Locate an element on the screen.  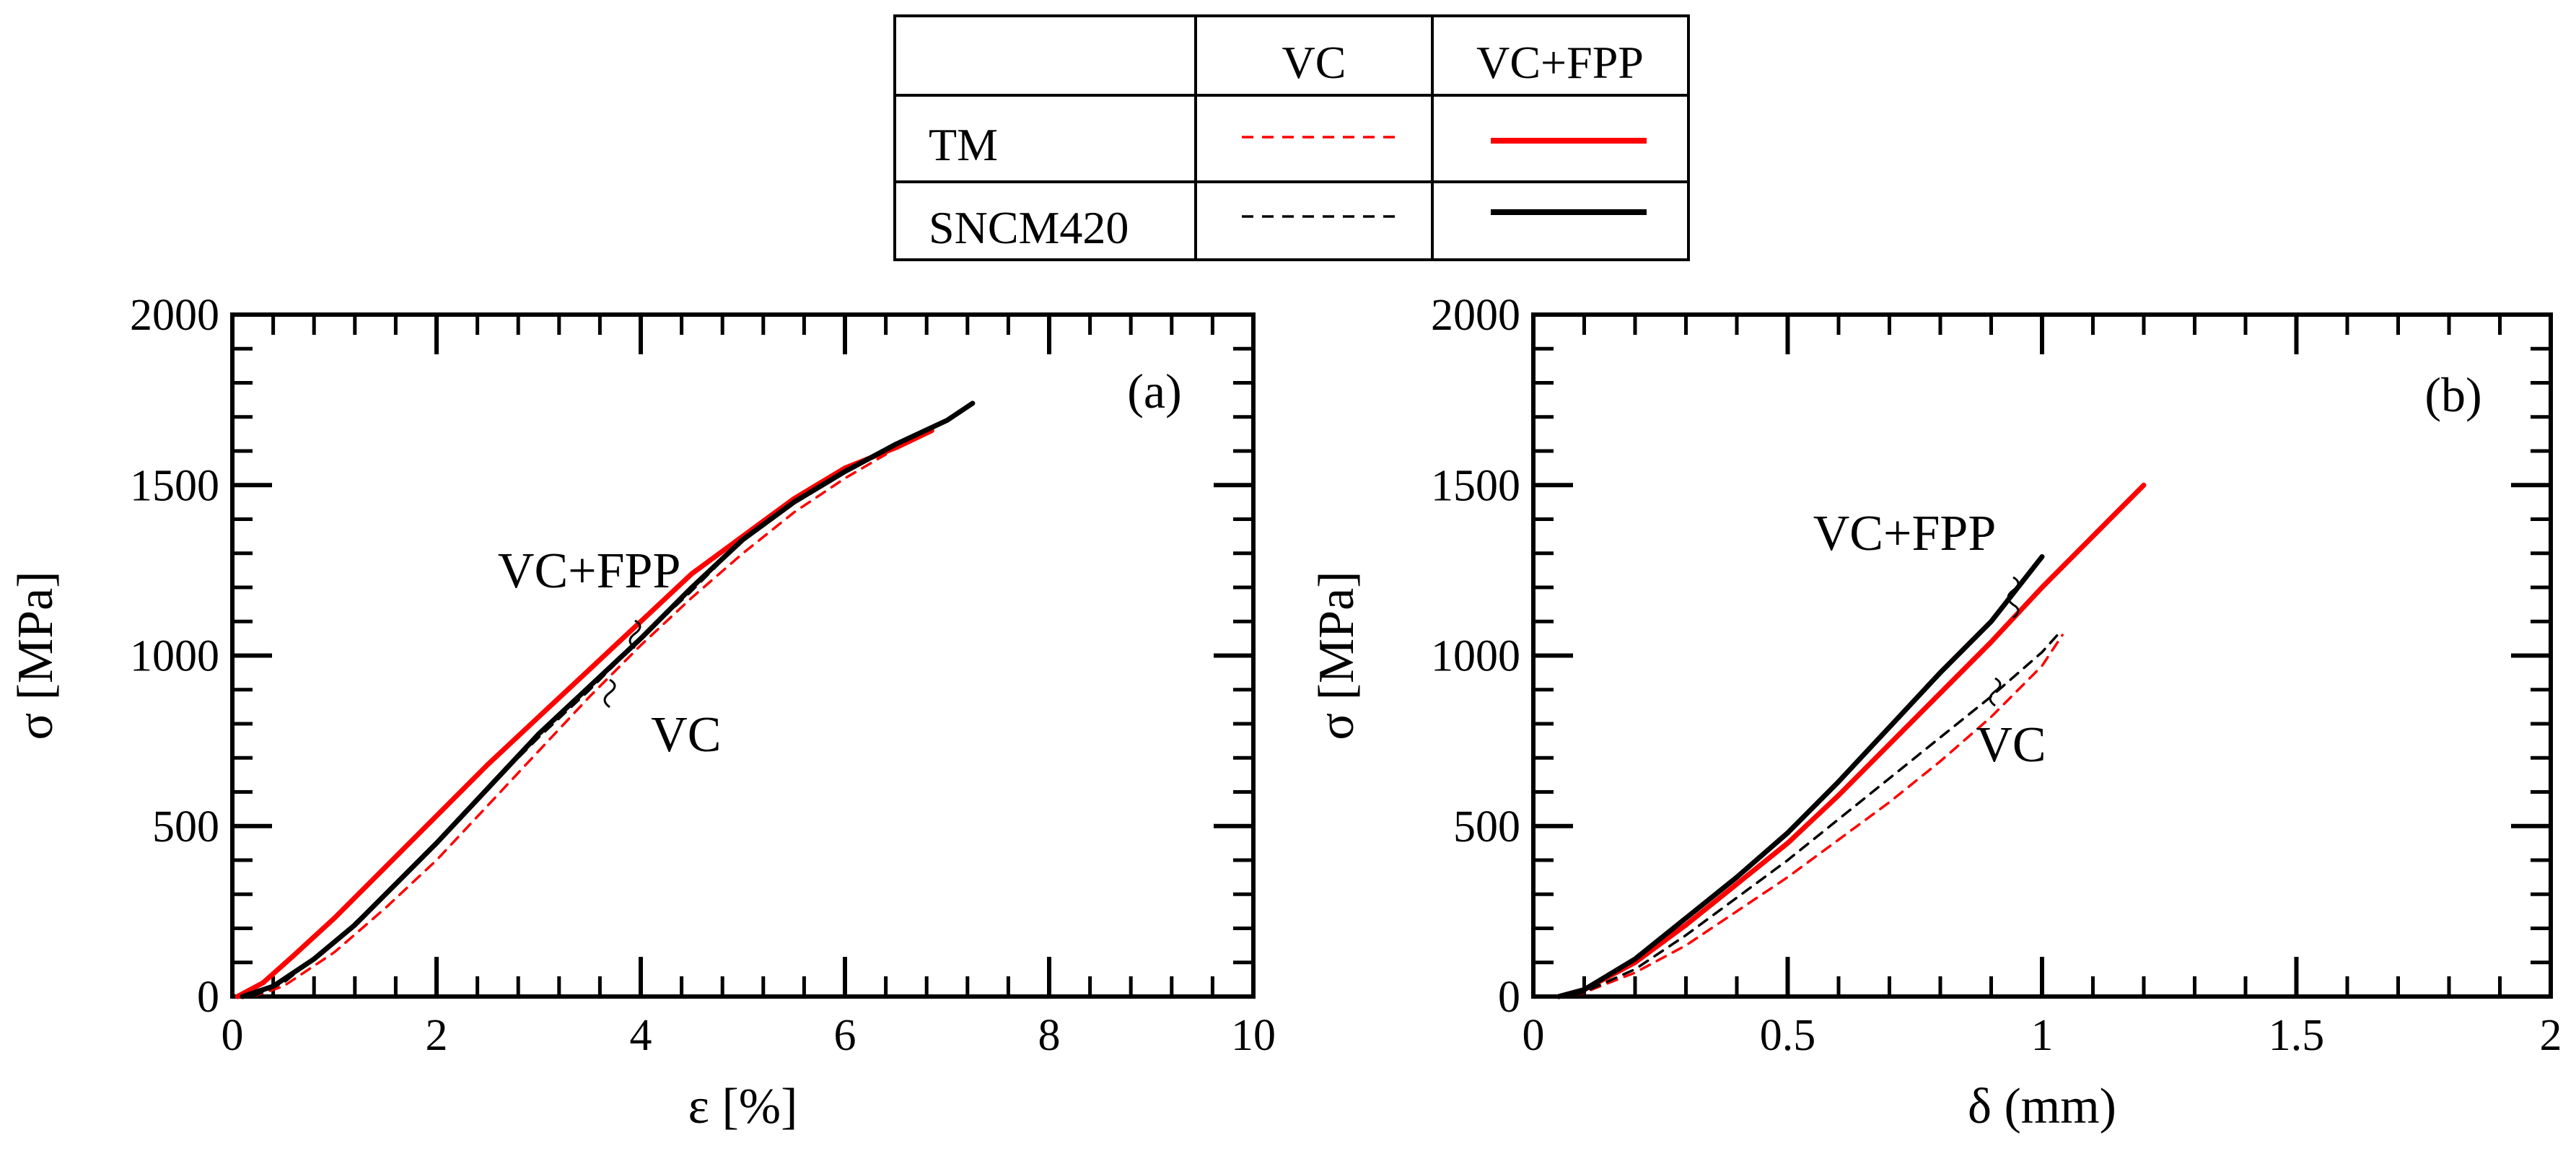
panel-label: (b) is located at coordinates (2452, 394).